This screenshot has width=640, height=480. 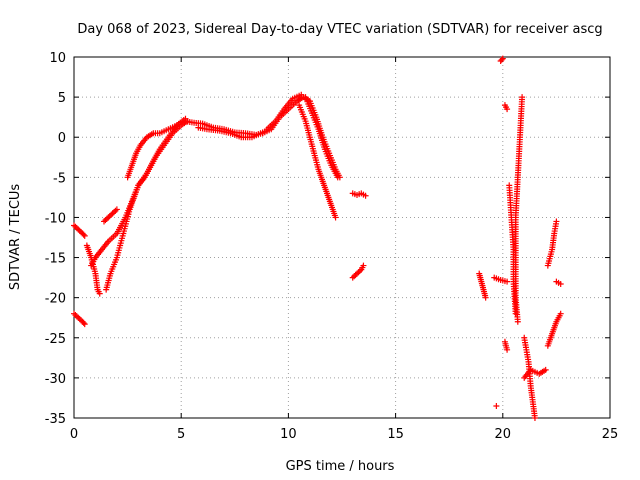 I want to click on x-tick-label: 20, so click(x=503, y=434).